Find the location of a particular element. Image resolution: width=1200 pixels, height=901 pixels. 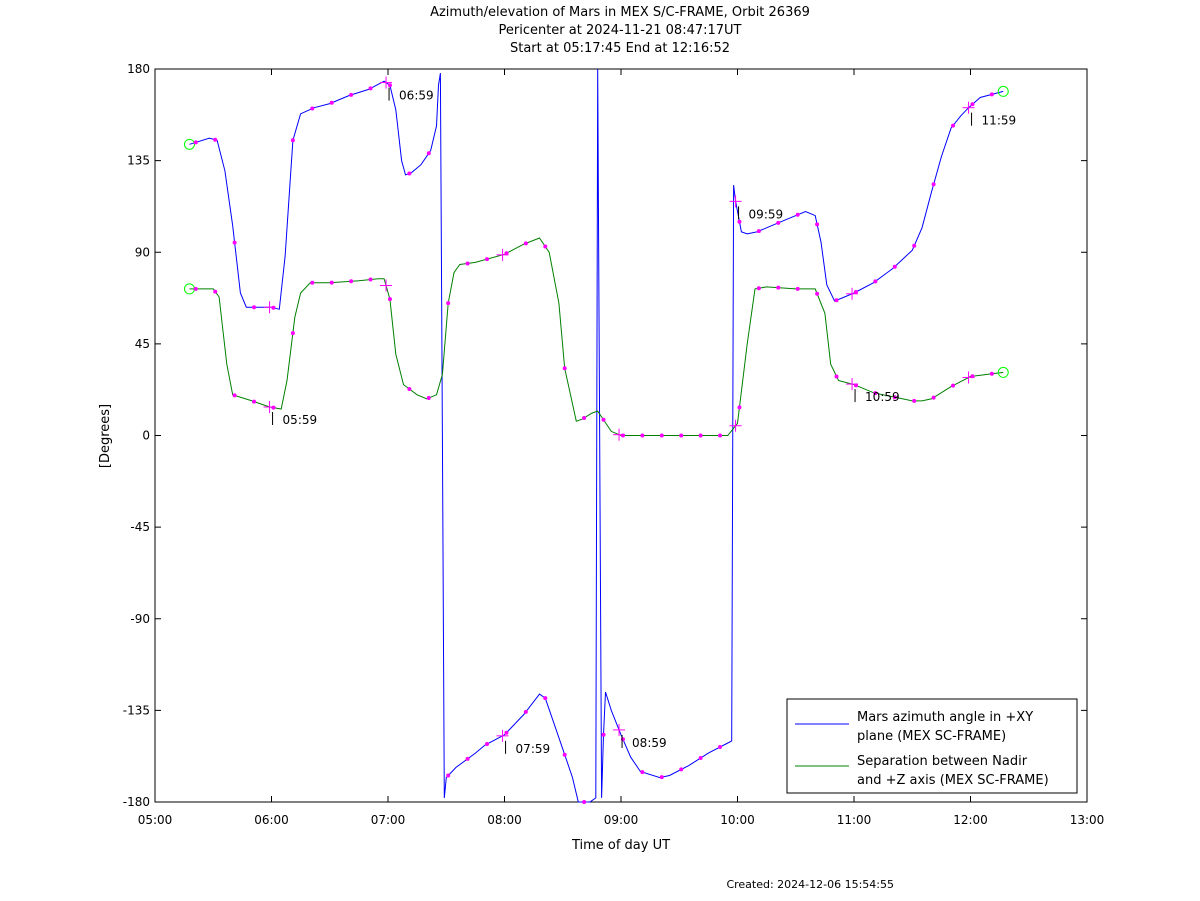

x-tick-label: 07:00 is located at coordinates (388, 820).